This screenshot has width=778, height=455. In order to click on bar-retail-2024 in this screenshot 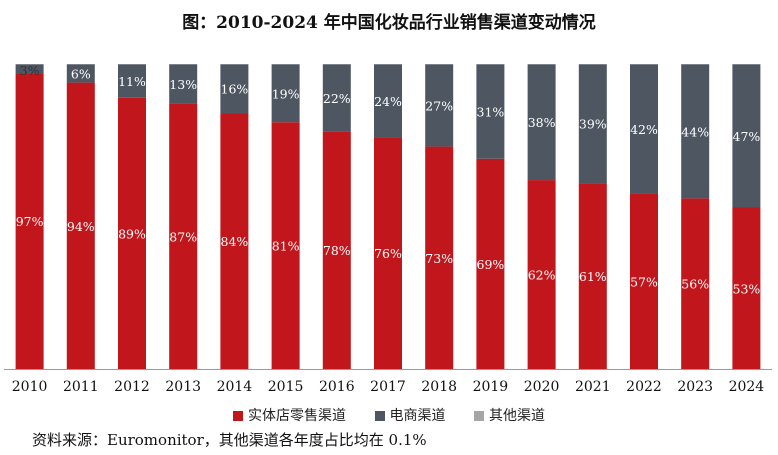, I will do `click(746, 288)`.